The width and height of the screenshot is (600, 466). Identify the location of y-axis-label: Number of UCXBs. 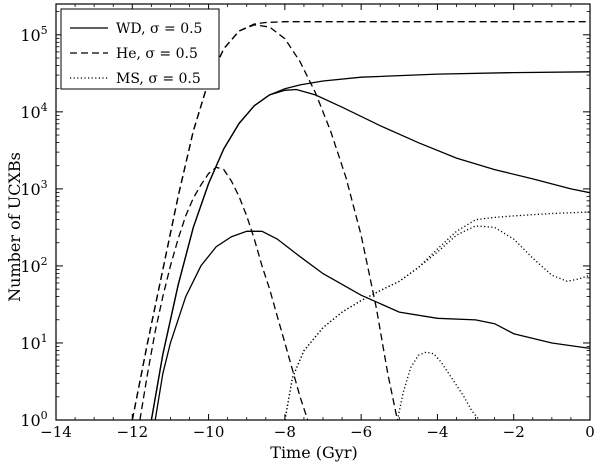
(14, 227).